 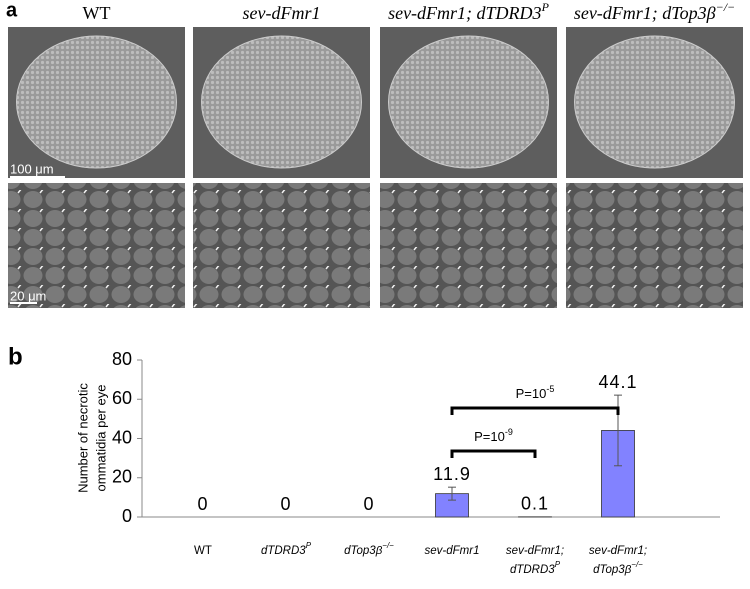 I want to click on y-tick-label: 80, so click(x=122, y=359).